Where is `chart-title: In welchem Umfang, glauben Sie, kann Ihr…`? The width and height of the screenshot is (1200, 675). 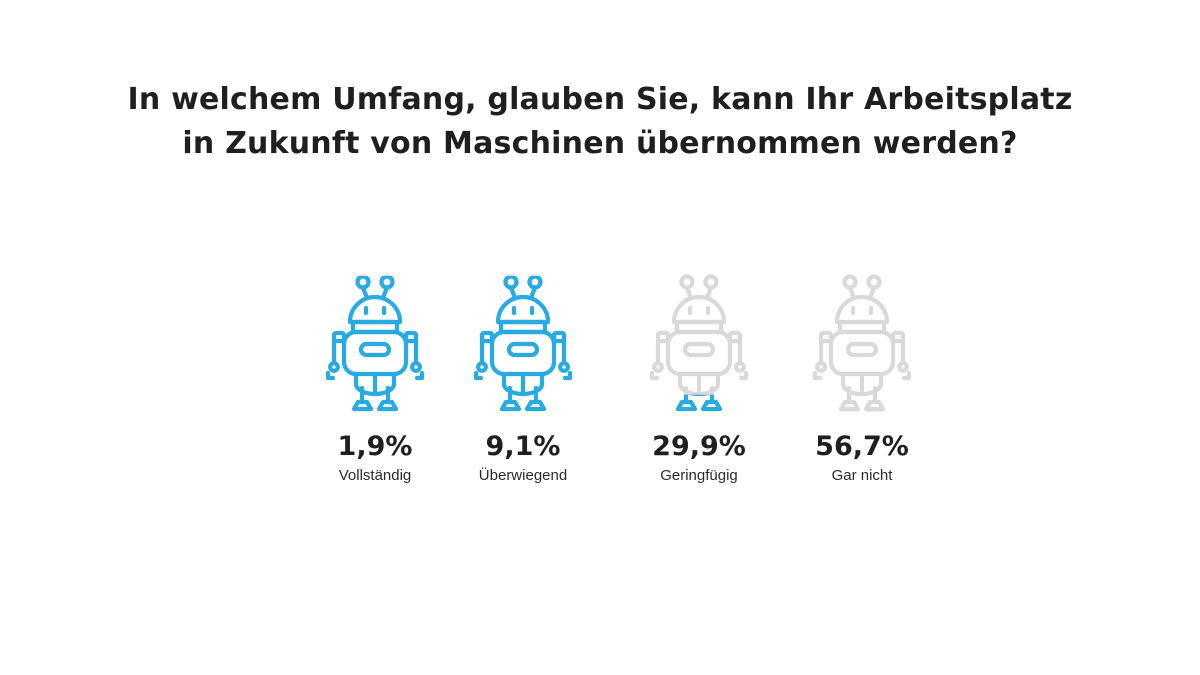
chart-title: In welchem Umfang, glauben Sie, kann Ihr… is located at coordinates (600, 122).